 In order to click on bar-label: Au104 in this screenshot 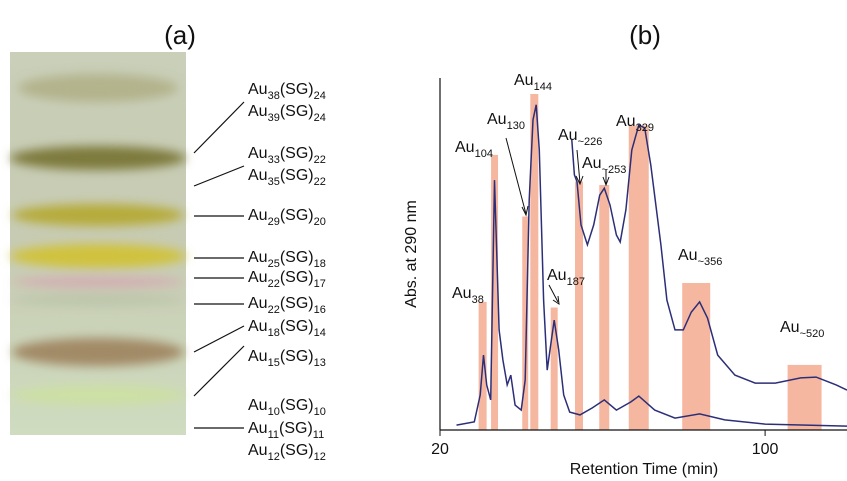, I will do `click(474, 149)`.